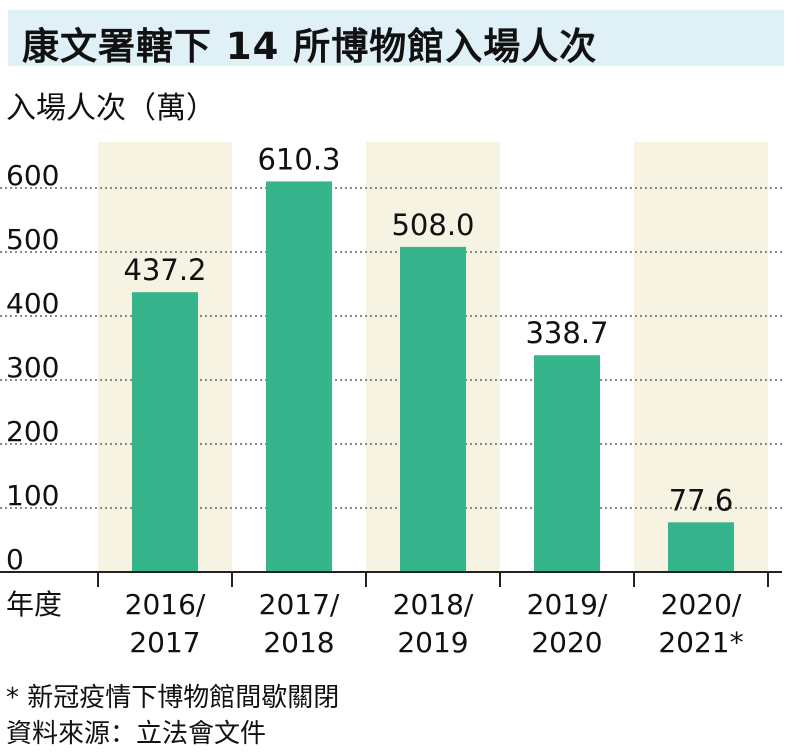 The width and height of the screenshot is (794, 755). I want to click on title-band: 康文署轄下 14 所博物館入場人次, so click(396, 39).